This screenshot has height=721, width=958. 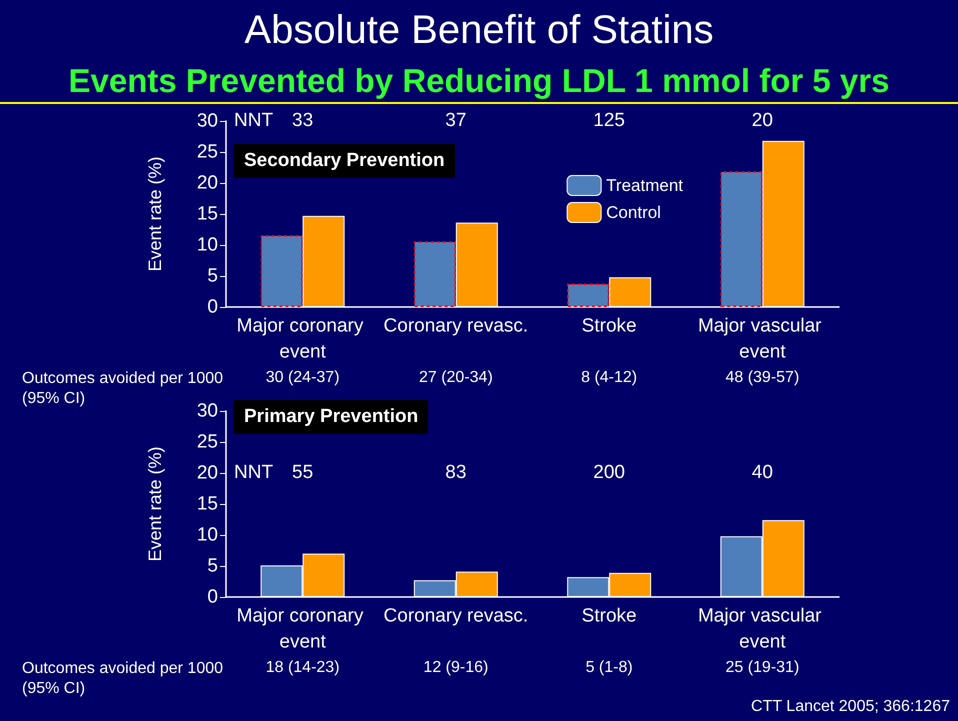 I want to click on y-tick-label: 30, so click(x=207, y=121).